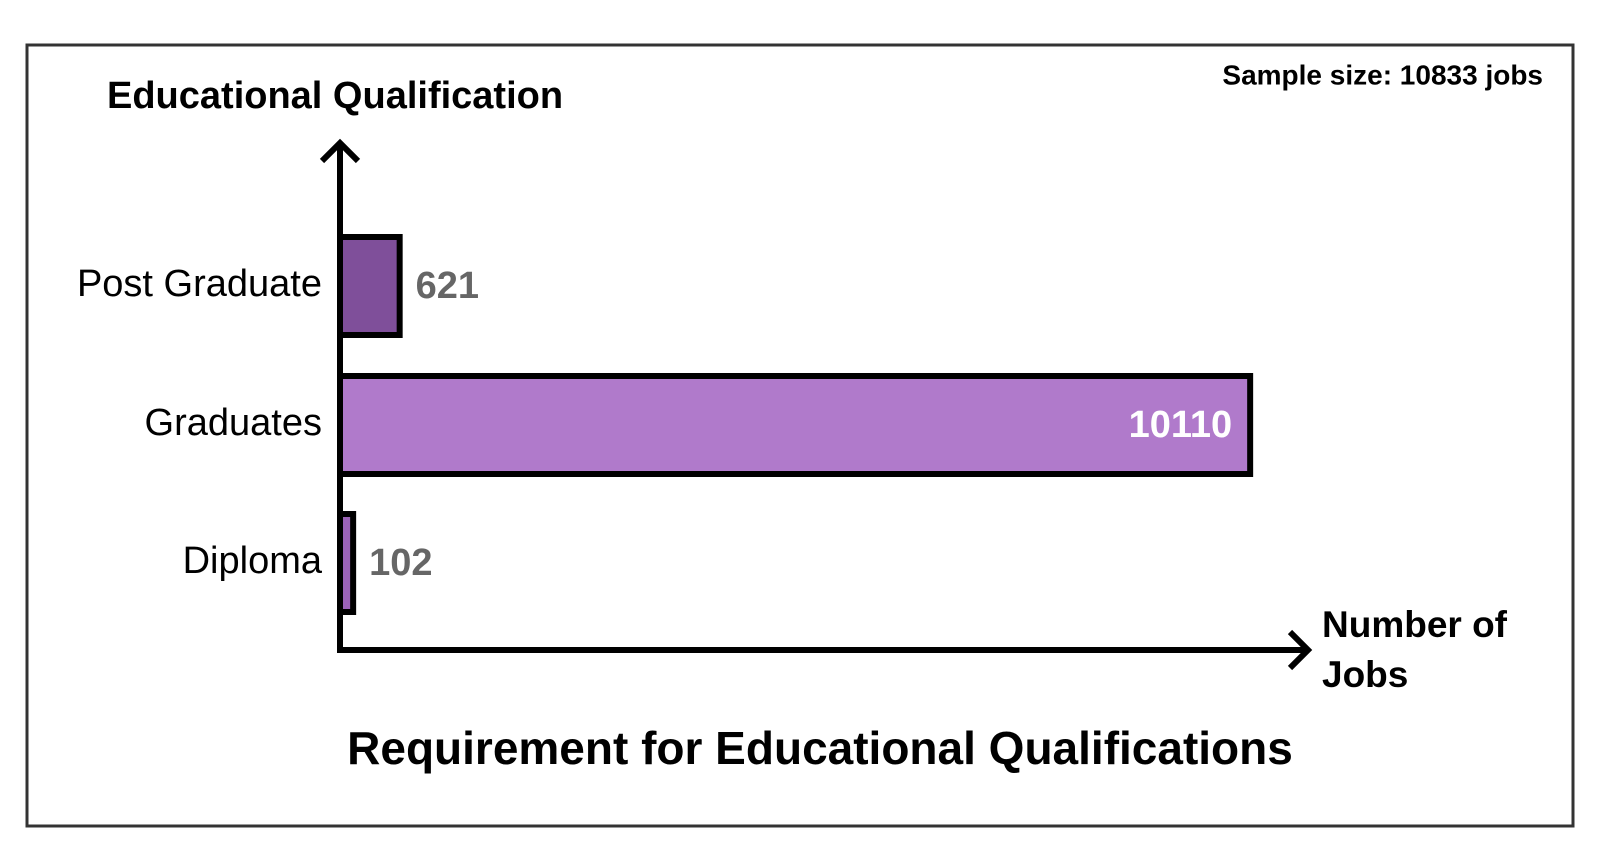 The width and height of the screenshot is (1600, 855). I want to click on value-label: 10110, so click(1181, 425).